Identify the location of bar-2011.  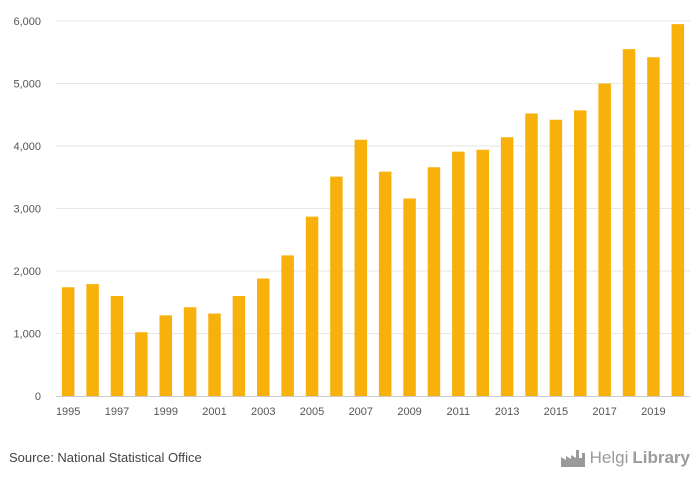
(458, 273).